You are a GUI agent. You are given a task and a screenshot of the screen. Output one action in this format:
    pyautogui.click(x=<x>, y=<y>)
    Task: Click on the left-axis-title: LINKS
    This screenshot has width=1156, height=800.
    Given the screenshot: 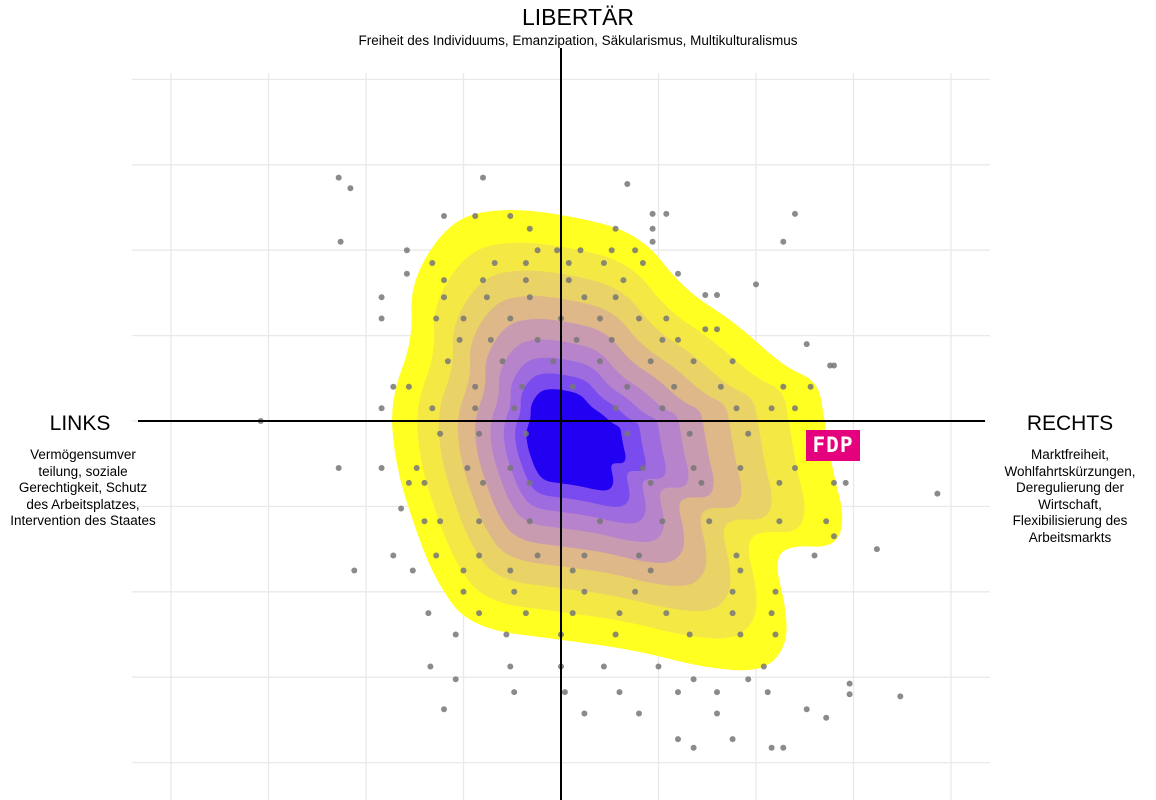 What is the action you would take?
    pyautogui.click(x=80, y=423)
    